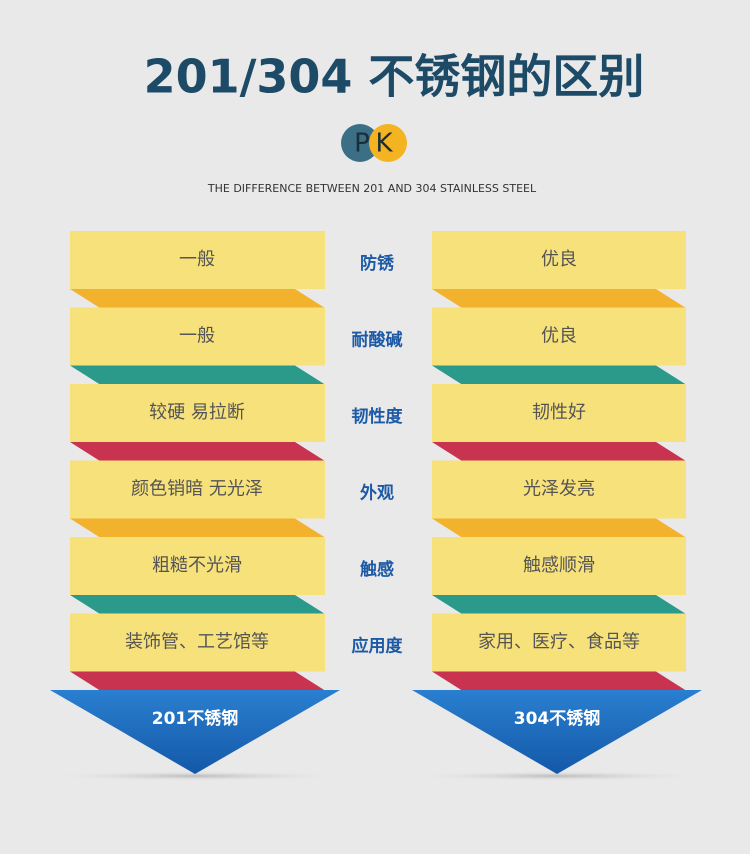  I want to click on row-label: 应用度, so click(378, 646).